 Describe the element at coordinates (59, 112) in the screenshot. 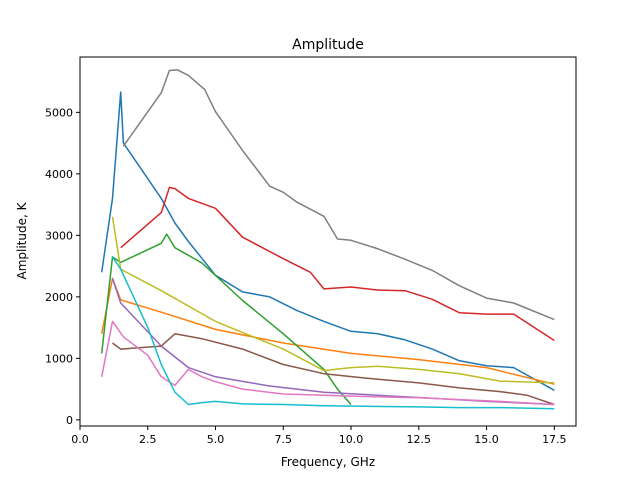

I see `y-tick-label: 5000` at that location.